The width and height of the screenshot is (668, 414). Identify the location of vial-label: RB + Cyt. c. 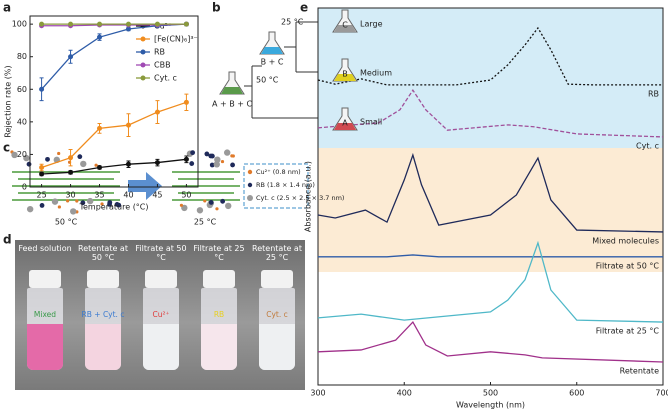
(103, 314).